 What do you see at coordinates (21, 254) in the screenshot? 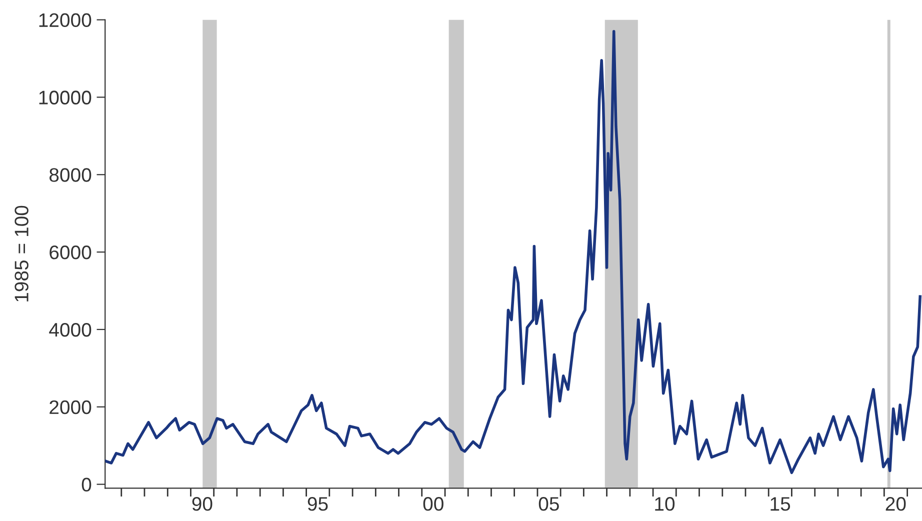
I see `y-axis-title: 1985 = 100` at bounding box center [21, 254].